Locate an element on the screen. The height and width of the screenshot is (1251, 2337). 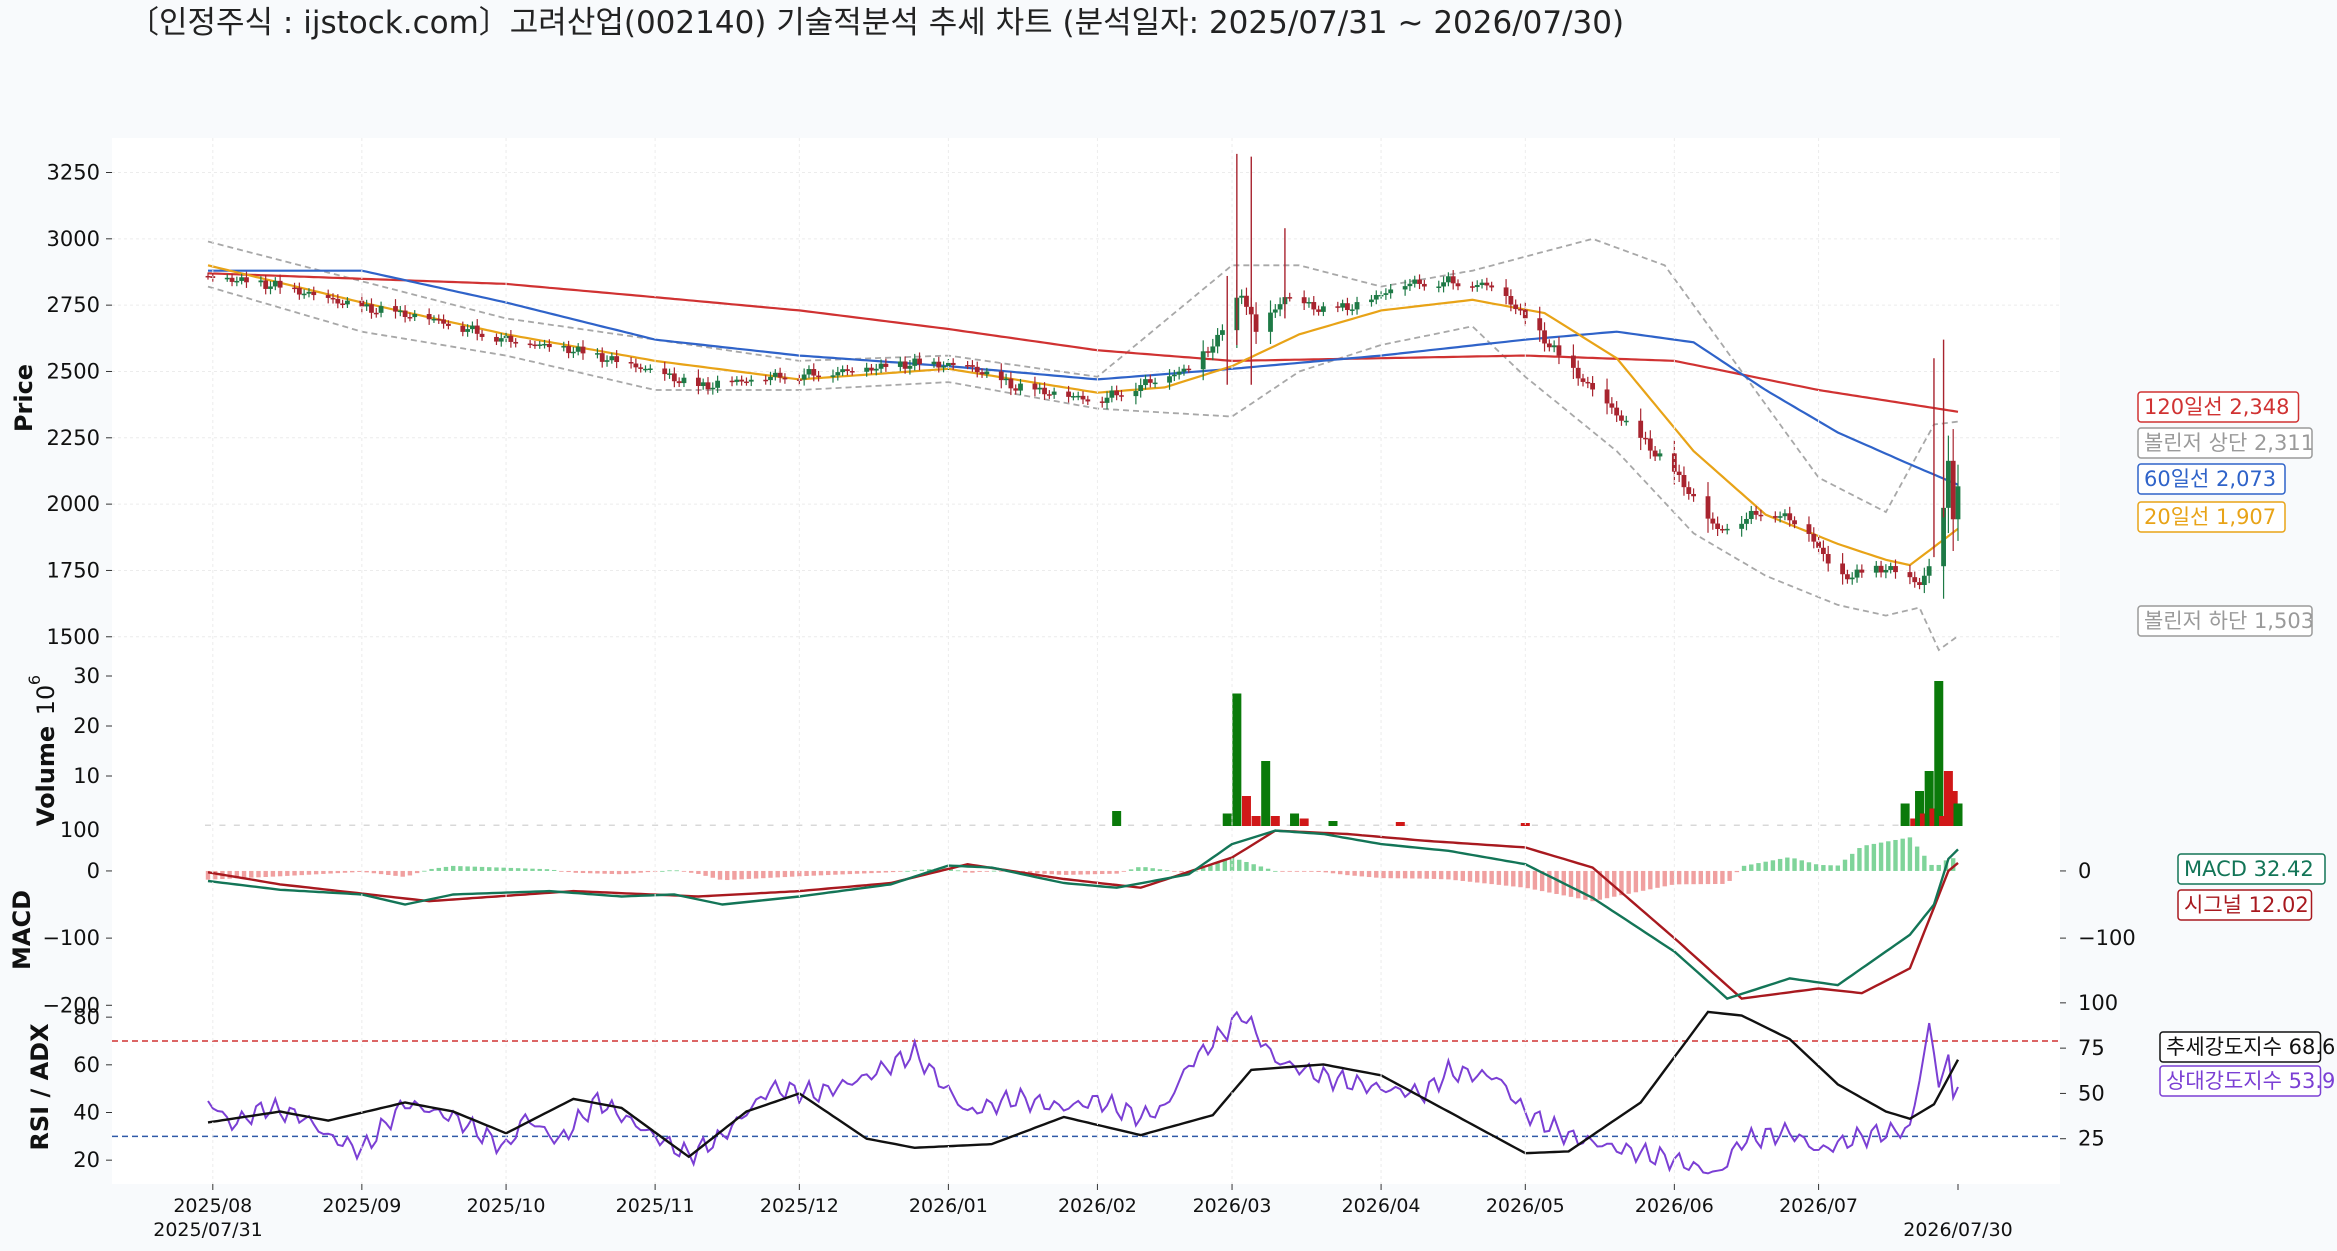
boll_lower-label-text: 볼린저 하단 1,503 is located at coordinates (2229, 621).